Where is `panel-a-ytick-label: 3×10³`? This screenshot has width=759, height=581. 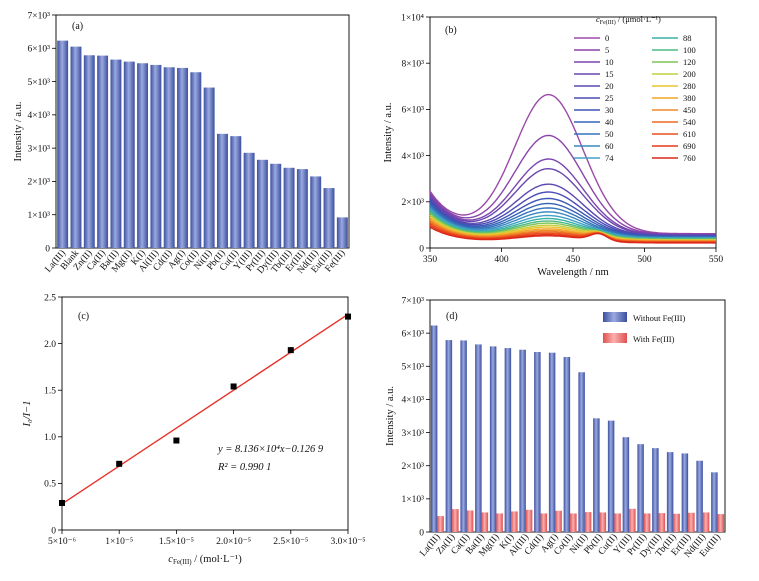 panel-a-ytick-label: 3×10³ is located at coordinates (39, 149).